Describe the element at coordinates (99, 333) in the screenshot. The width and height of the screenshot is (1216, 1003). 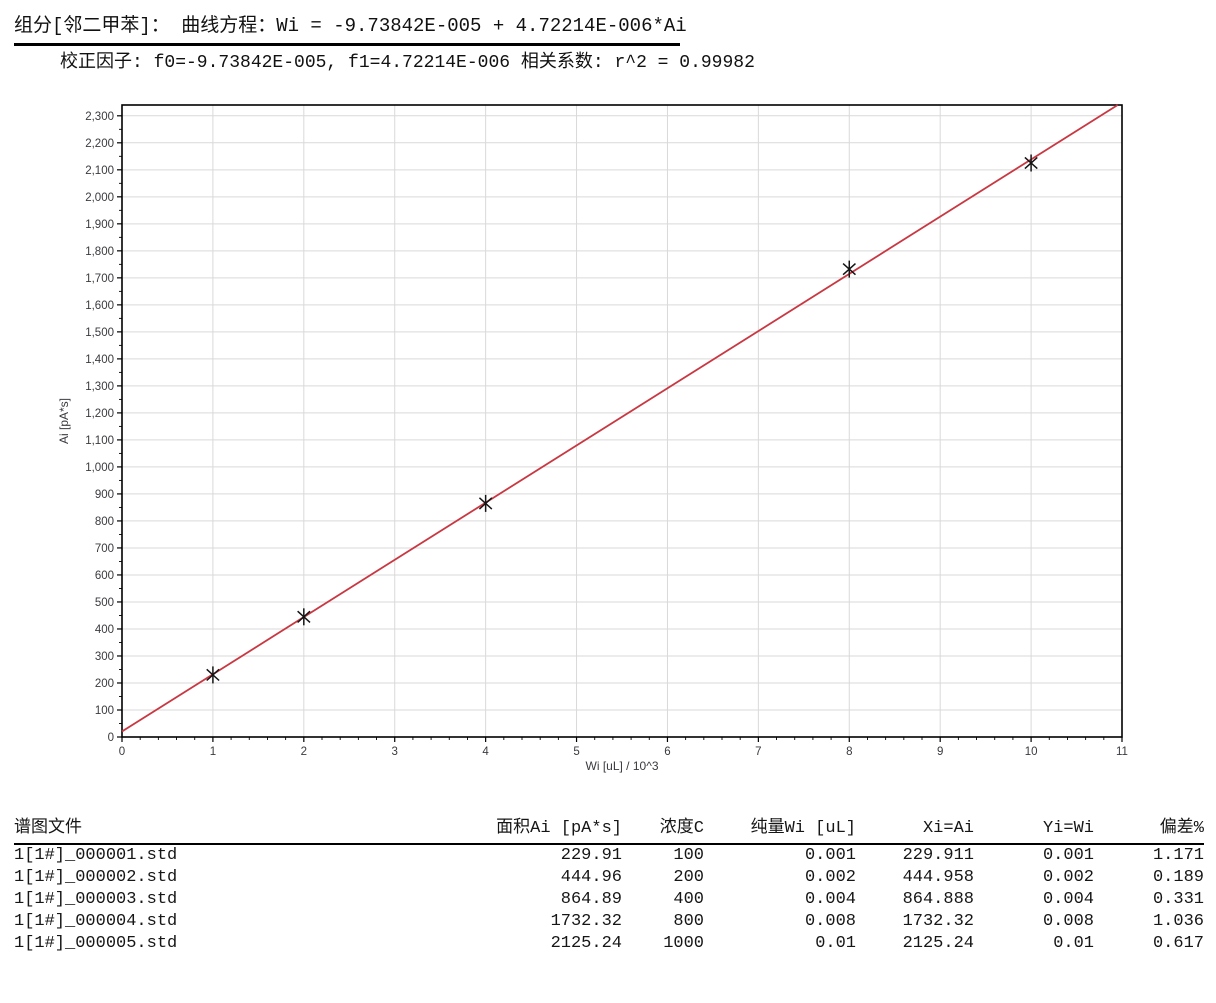
I see `y-tick-label: 1,500` at that location.